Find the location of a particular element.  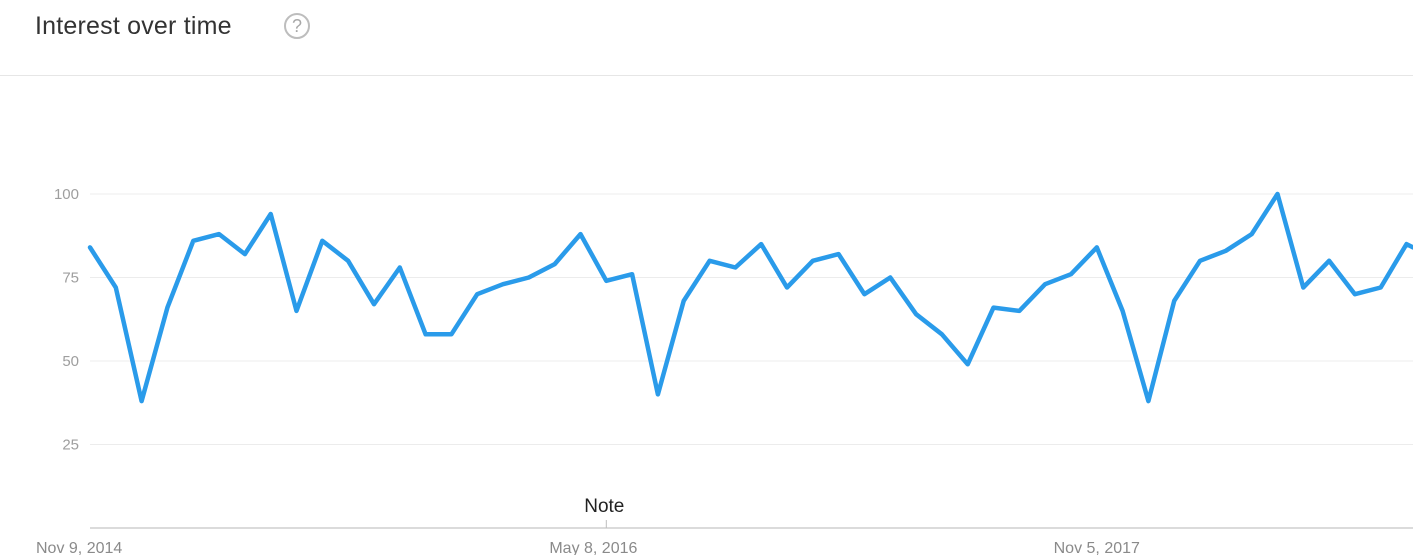

y-tick-label-25: 25 is located at coordinates (70, 445).